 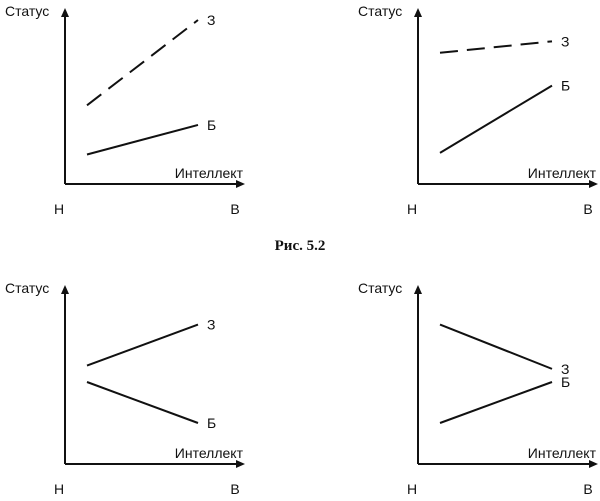 I want to click on figure-caption: Рис. 5.2, so click(x=300, y=246).